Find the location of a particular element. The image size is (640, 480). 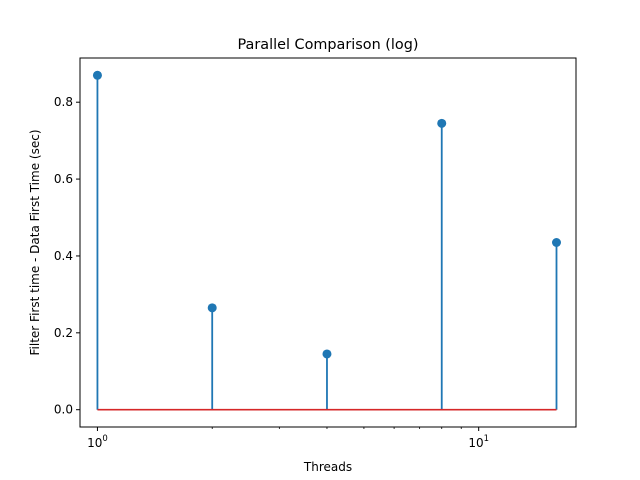

y-tick-label: 0.0 is located at coordinates (63, 410).